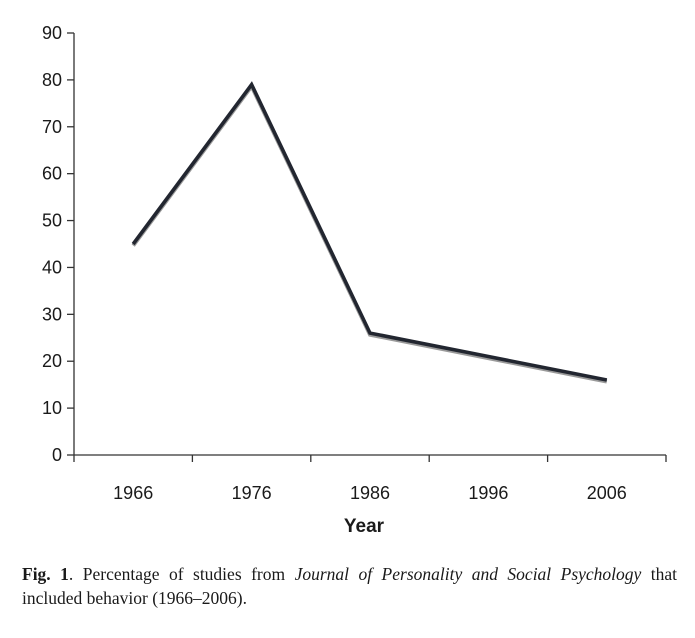  I want to click on y-tick-label: 0, so click(57, 455).